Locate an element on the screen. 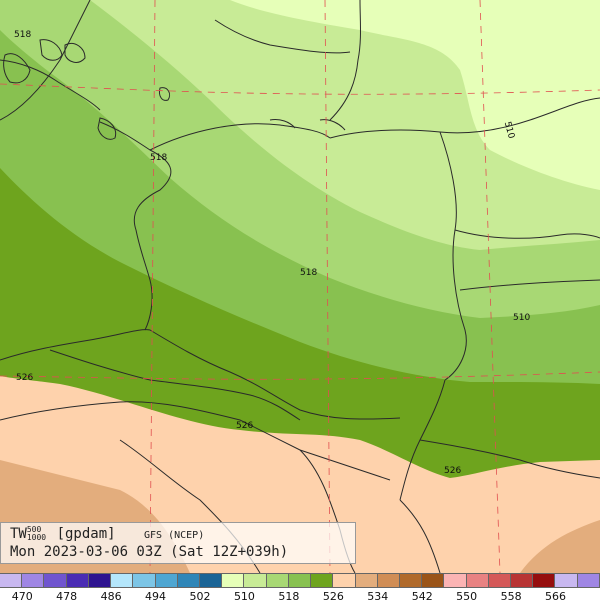 The width and height of the screenshot is (600, 603). legend-tick-label: 486 is located at coordinates (111, 596).